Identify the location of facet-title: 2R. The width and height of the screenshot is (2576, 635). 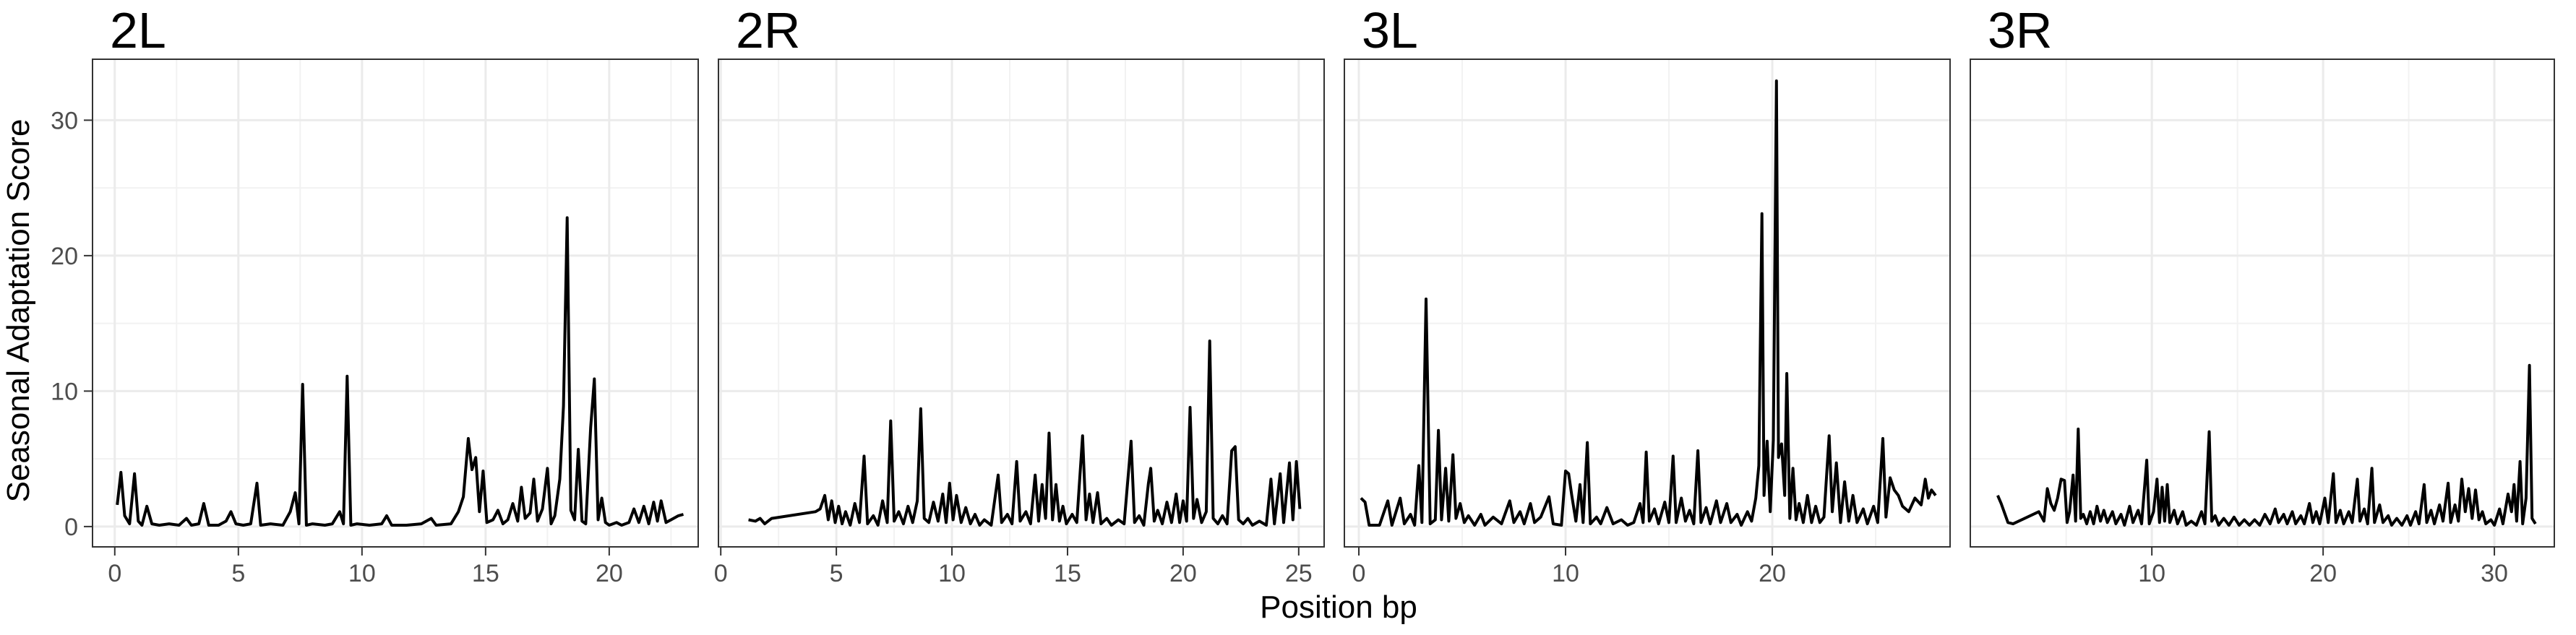
(768, 30).